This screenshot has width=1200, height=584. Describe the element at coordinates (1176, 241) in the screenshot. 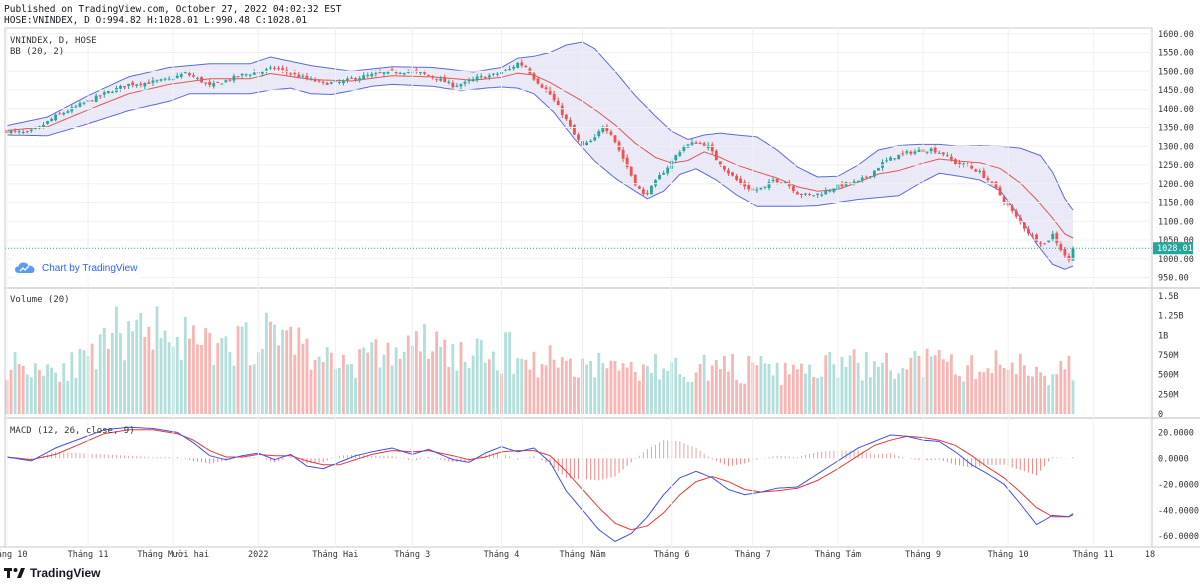

I see `price-axis-label: 1050.00` at that location.